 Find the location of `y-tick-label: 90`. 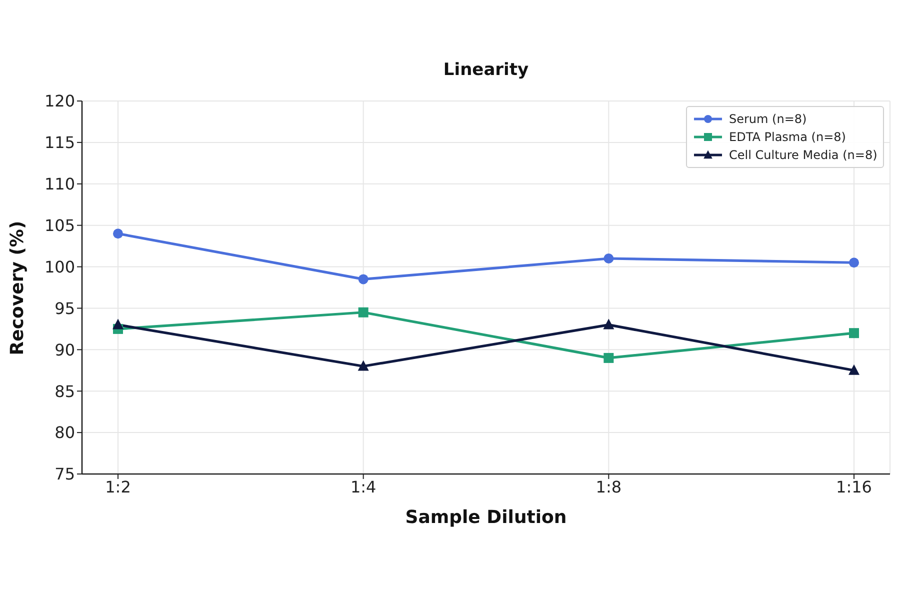

y-tick-label: 90 is located at coordinates (64, 350).